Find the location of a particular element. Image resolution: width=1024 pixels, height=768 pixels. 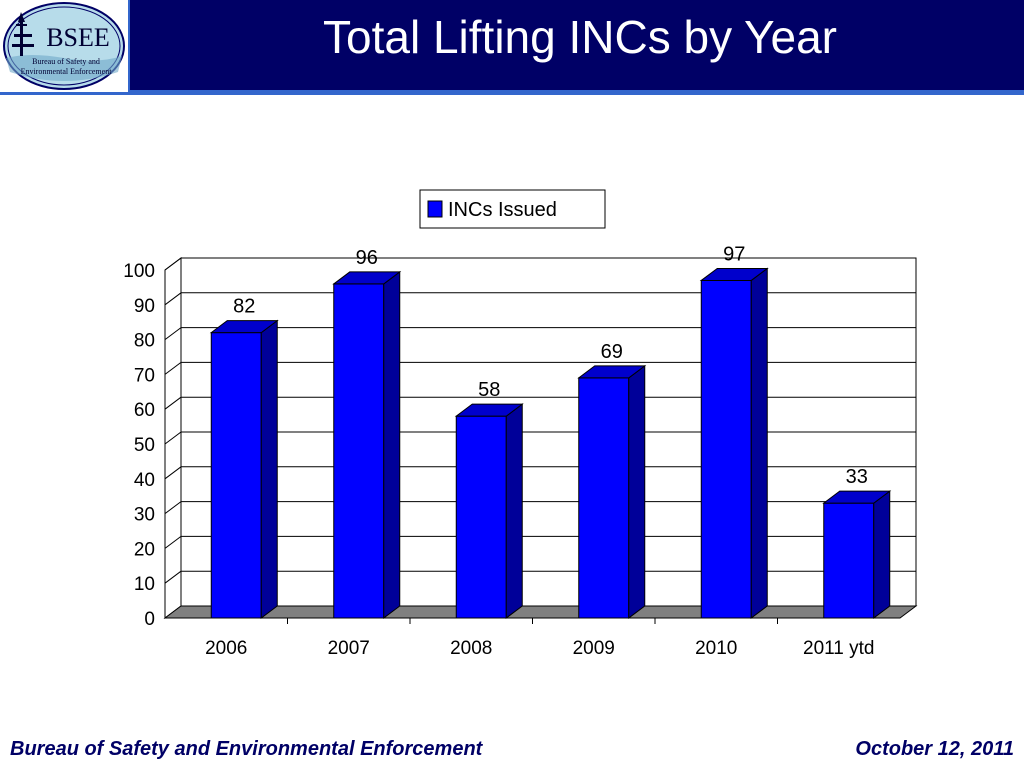

header-band is located at coordinates (512, 45).